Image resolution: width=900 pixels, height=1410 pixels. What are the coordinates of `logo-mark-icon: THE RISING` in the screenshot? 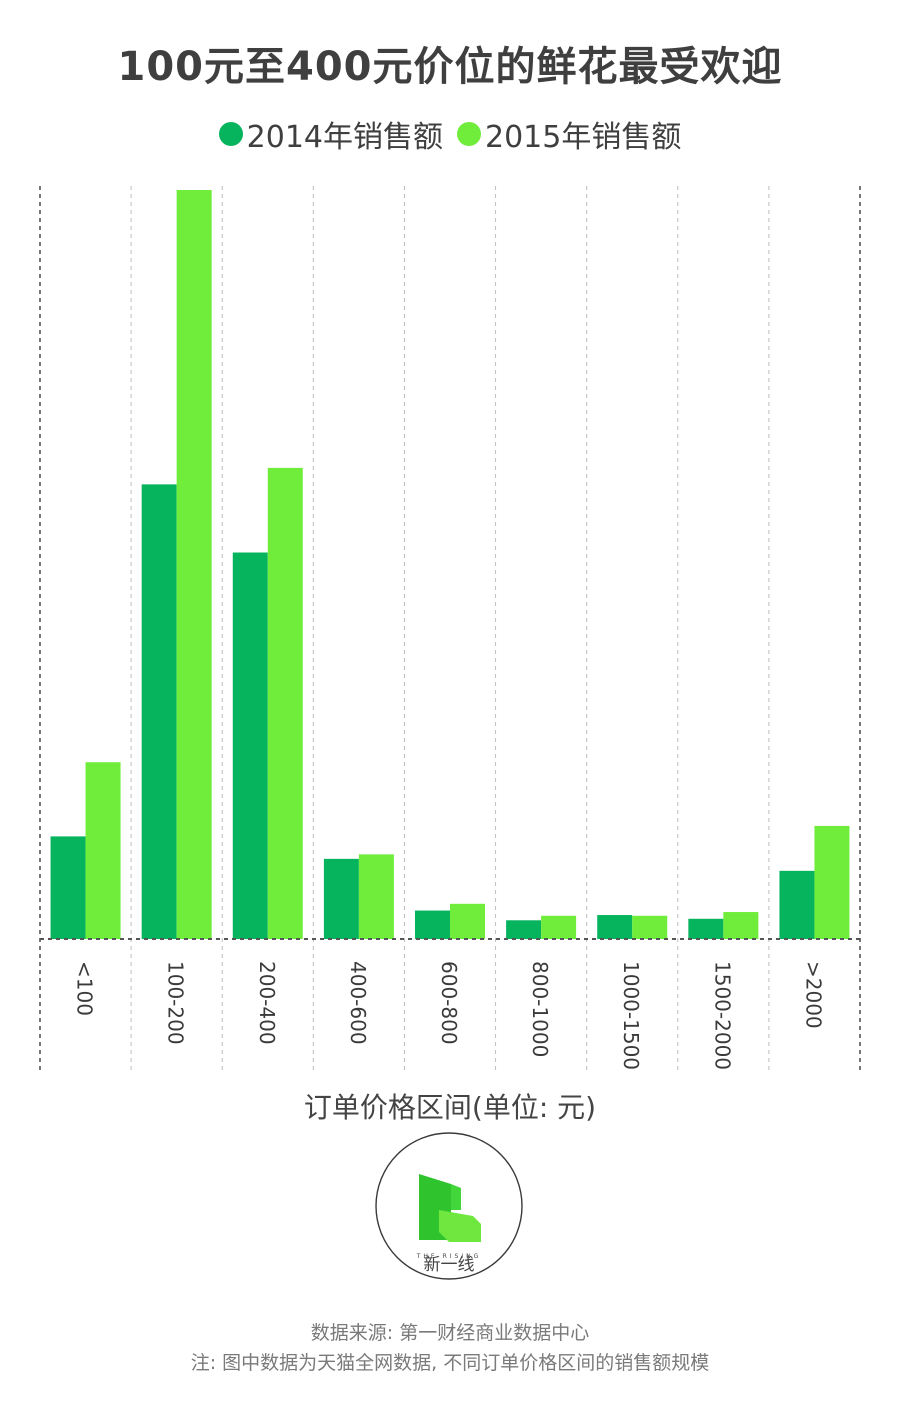 It's located at (449, 1206).